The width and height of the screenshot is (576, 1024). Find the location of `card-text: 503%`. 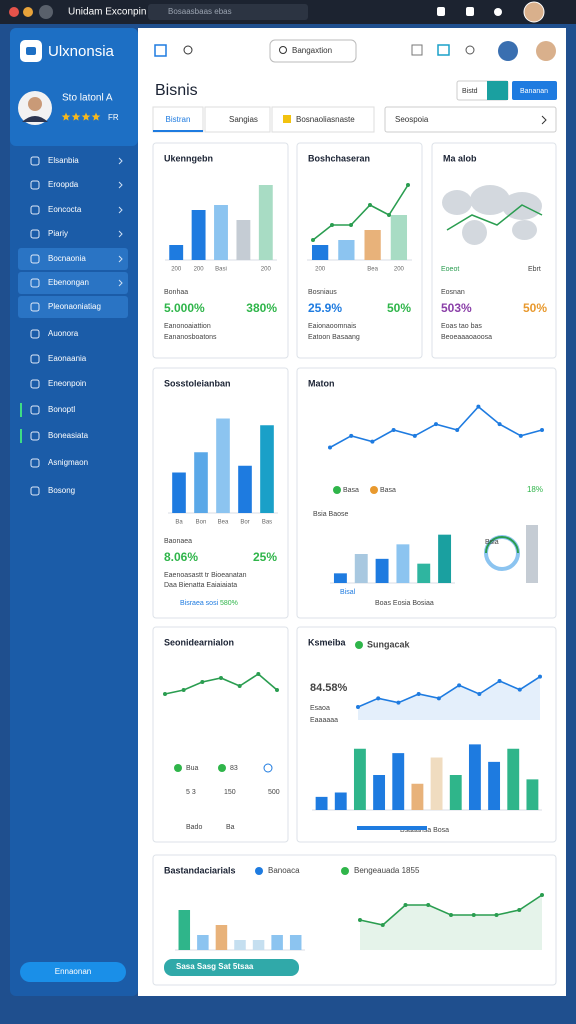

card-text: 503% is located at coordinates (456, 308).